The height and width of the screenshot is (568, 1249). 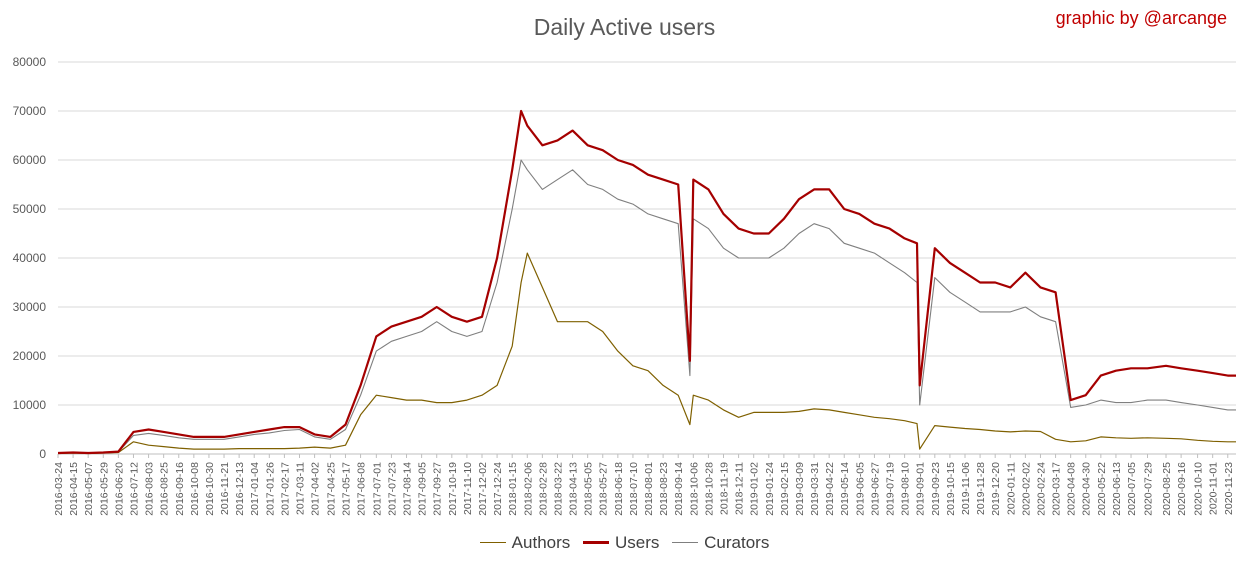 I want to click on legend-item-authors: Authors, so click(x=525, y=543).